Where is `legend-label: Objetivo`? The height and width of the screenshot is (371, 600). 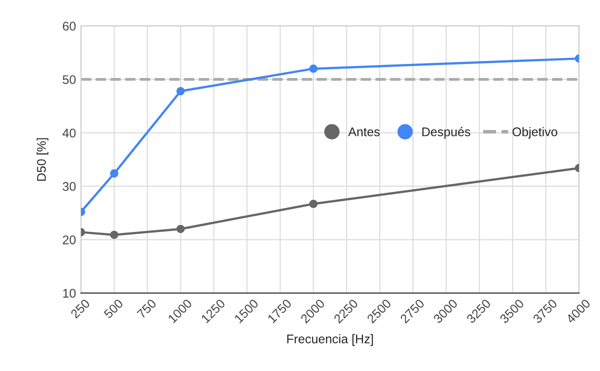
legend-label: Objetivo is located at coordinates (535, 133).